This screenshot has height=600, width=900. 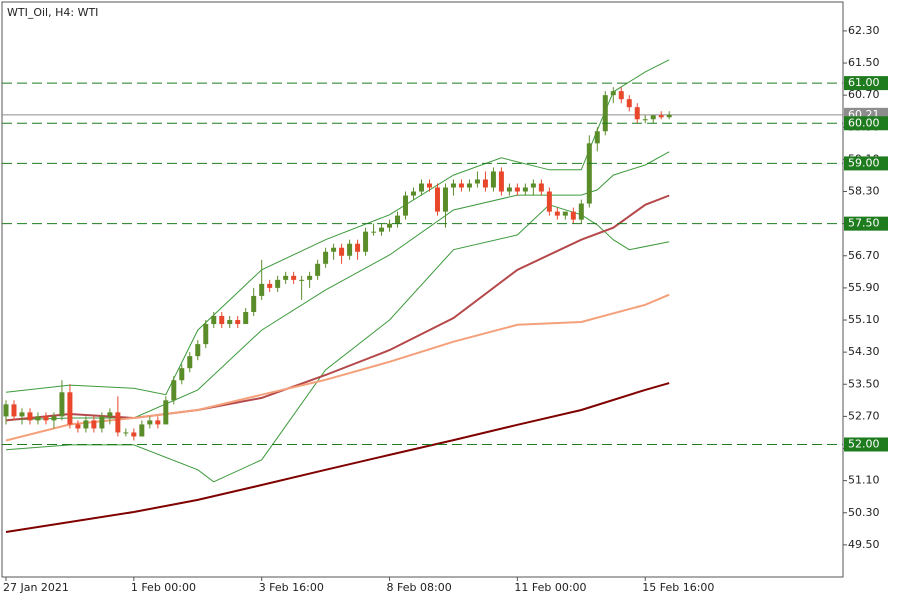 What do you see at coordinates (864, 480) in the screenshot?
I see `y-tick-label: 51.10` at bounding box center [864, 480].